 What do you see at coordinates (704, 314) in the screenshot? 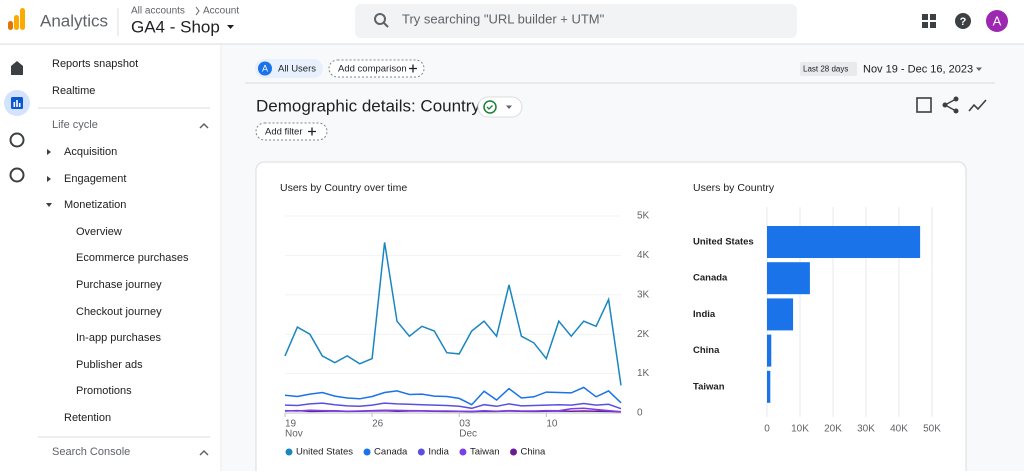
I see `y-tick-label: India` at bounding box center [704, 314].